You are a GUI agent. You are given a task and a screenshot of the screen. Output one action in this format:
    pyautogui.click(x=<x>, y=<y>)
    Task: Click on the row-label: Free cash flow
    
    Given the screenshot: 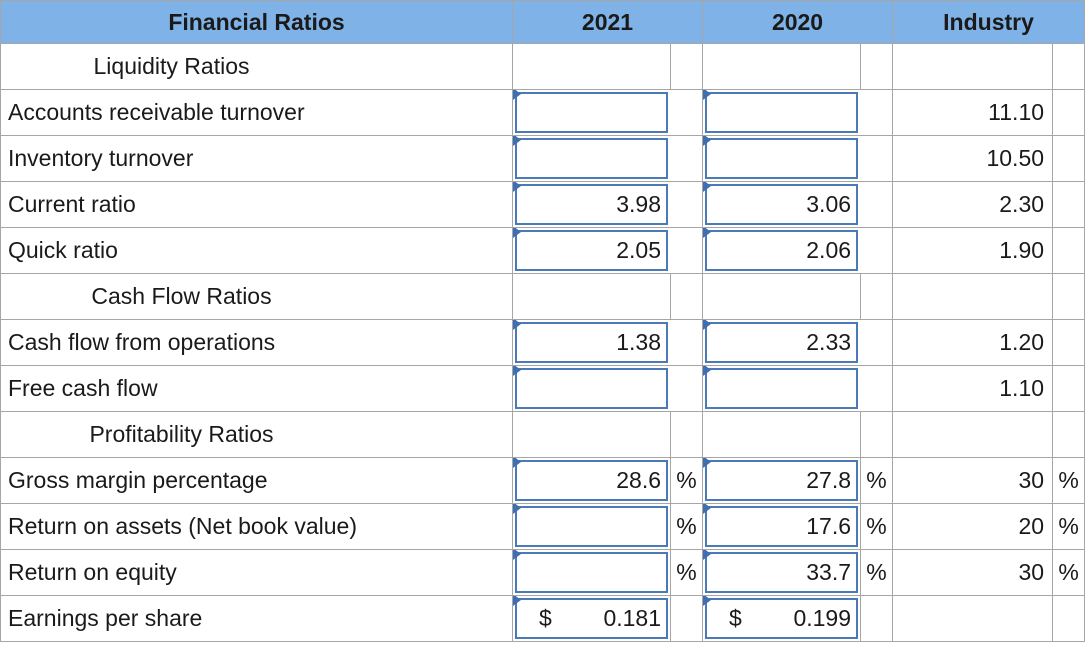 What is the action you would take?
    pyautogui.click(x=256, y=388)
    